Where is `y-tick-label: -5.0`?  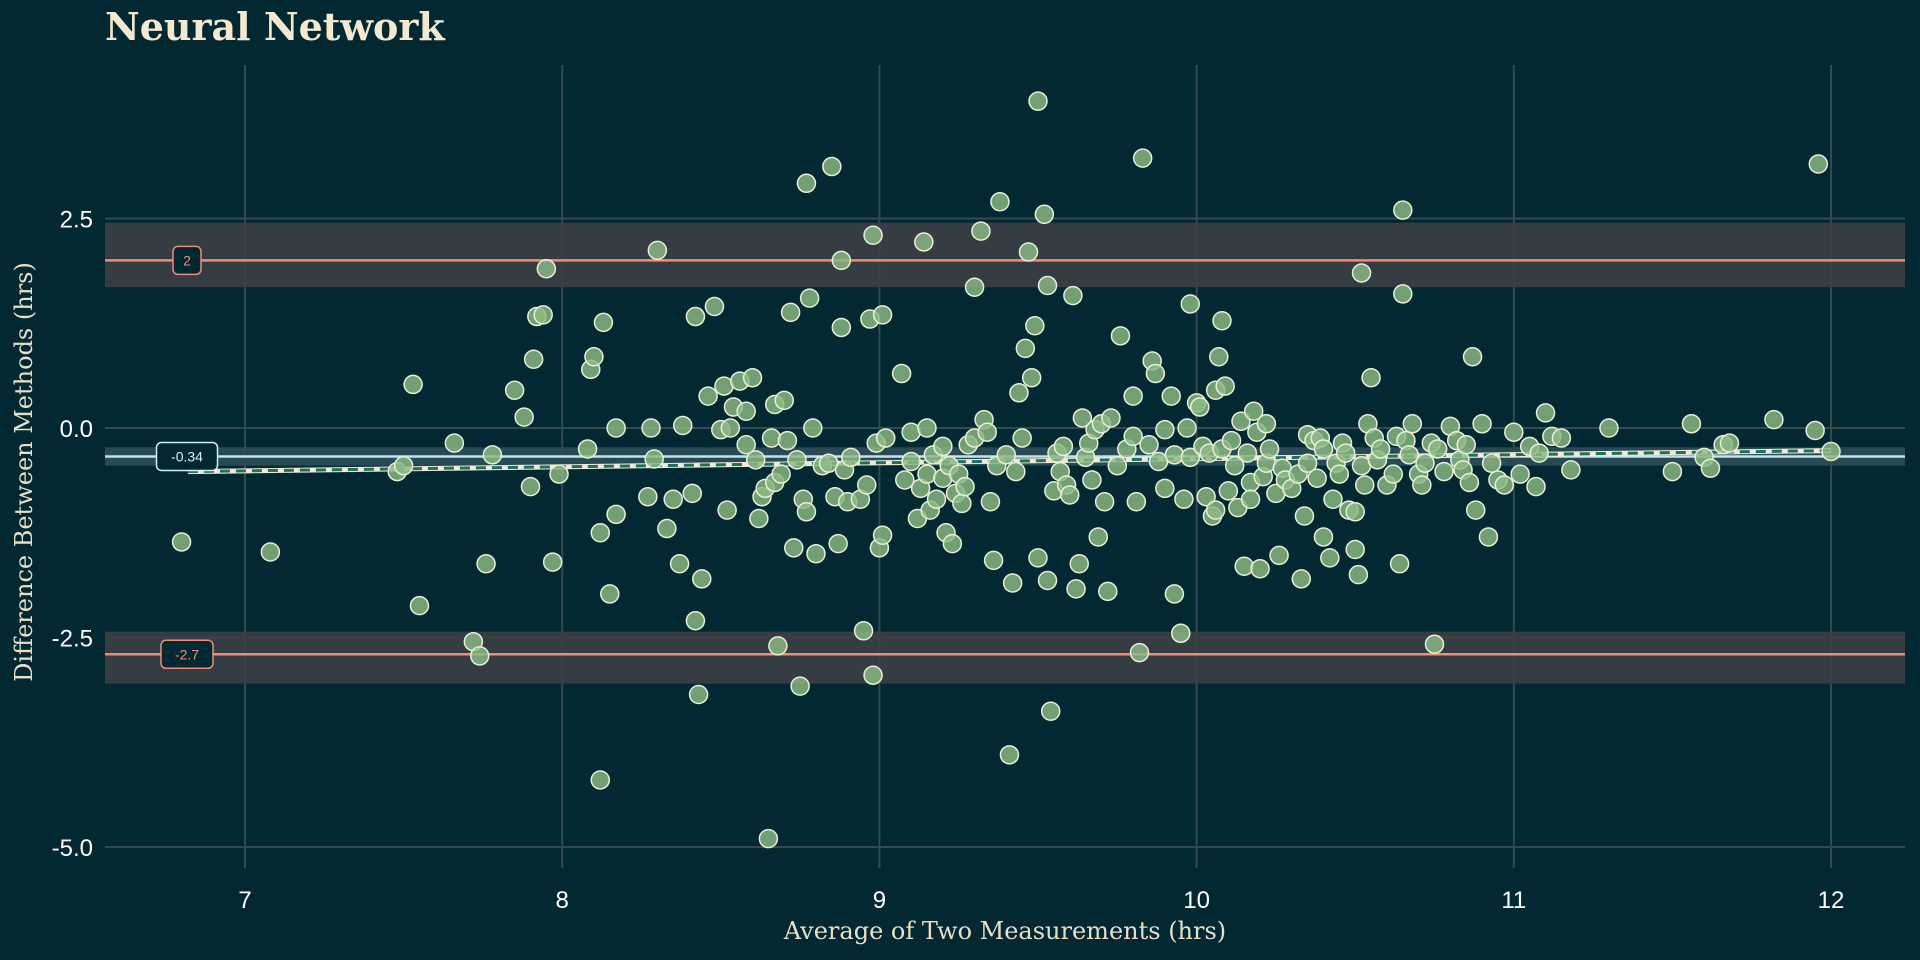 y-tick-label: -5.0 is located at coordinates (72, 848).